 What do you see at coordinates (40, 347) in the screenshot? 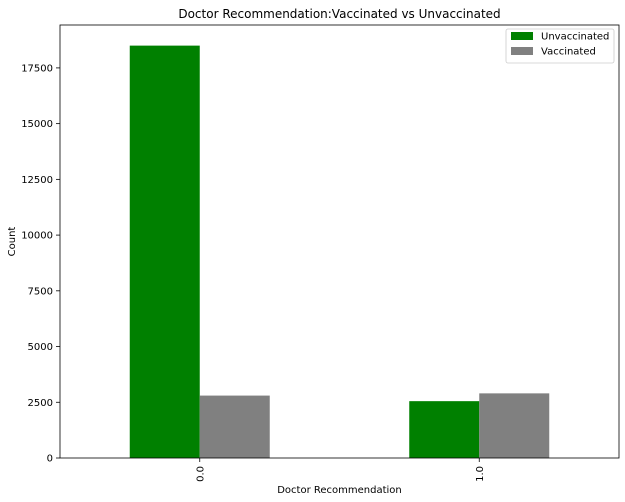
I see `y-tick-label: 5000` at bounding box center [40, 347].